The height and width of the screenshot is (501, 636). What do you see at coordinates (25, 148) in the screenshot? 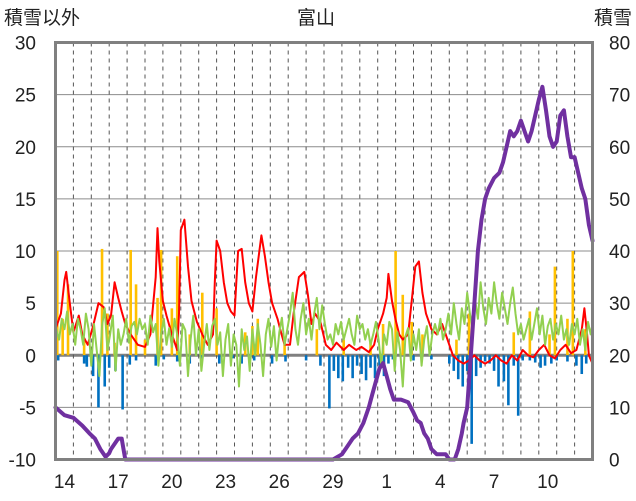
I see `left-tick-label: 20` at bounding box center [25, 148].